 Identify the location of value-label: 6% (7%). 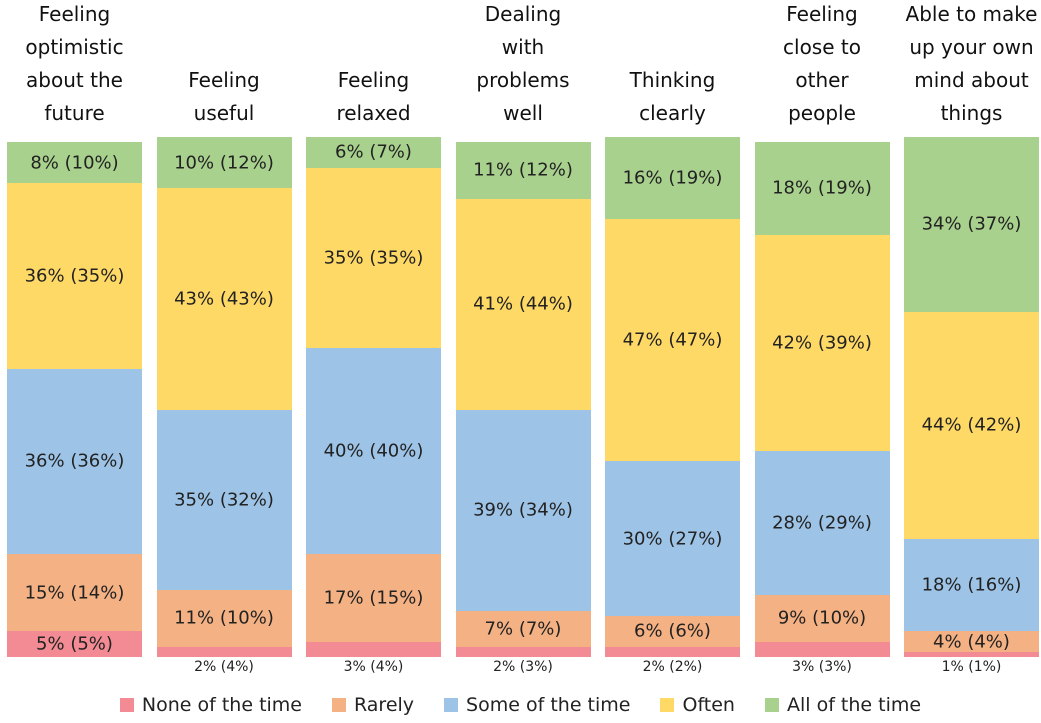
(373, 152).